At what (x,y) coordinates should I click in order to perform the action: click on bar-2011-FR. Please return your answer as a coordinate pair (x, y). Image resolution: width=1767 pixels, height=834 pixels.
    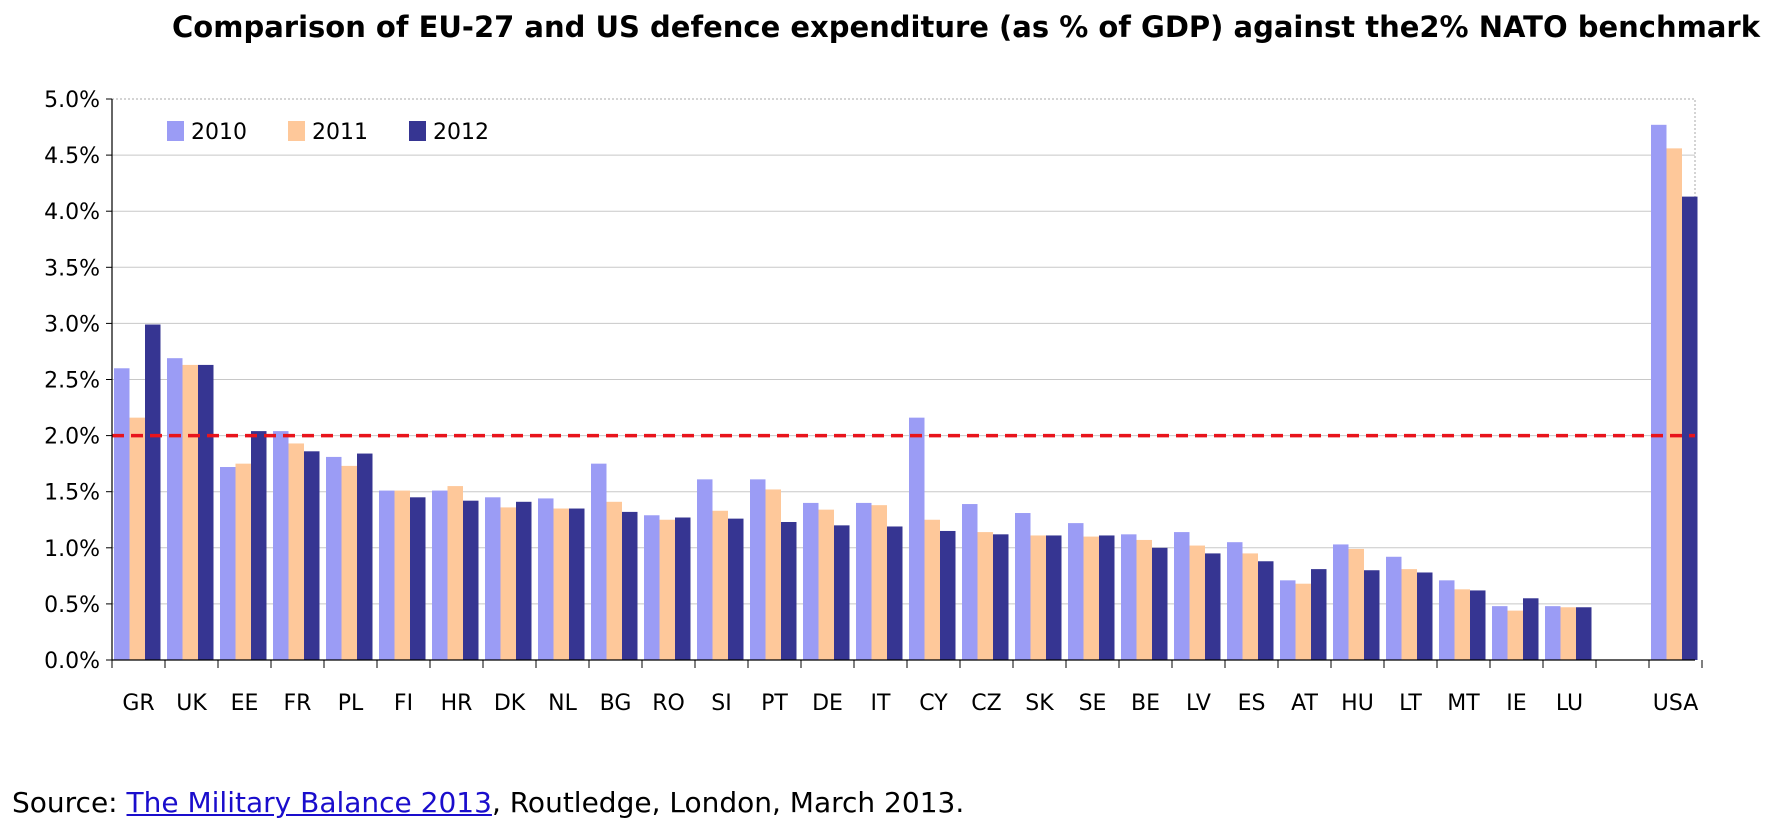
    Looking at the image, I should click on (296, 551).